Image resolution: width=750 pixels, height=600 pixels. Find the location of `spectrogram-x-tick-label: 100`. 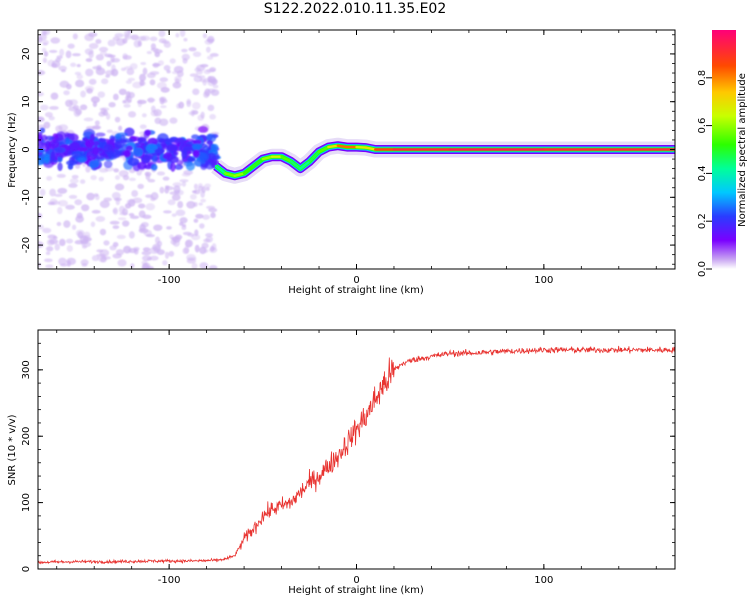

spectrogram-x-tick-label: 100 is located at coordinates (543, 280).